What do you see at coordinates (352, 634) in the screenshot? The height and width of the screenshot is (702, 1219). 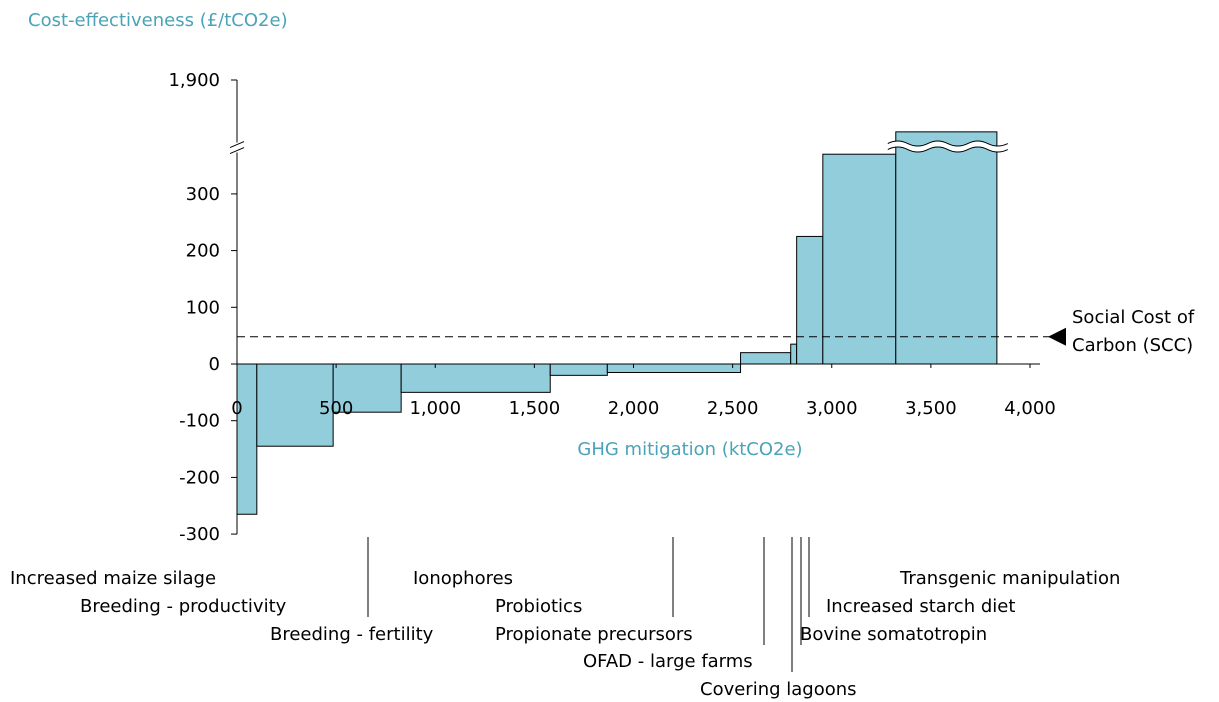 I see `category-label: Breeding - fertility` at bounding box center [352, 634].